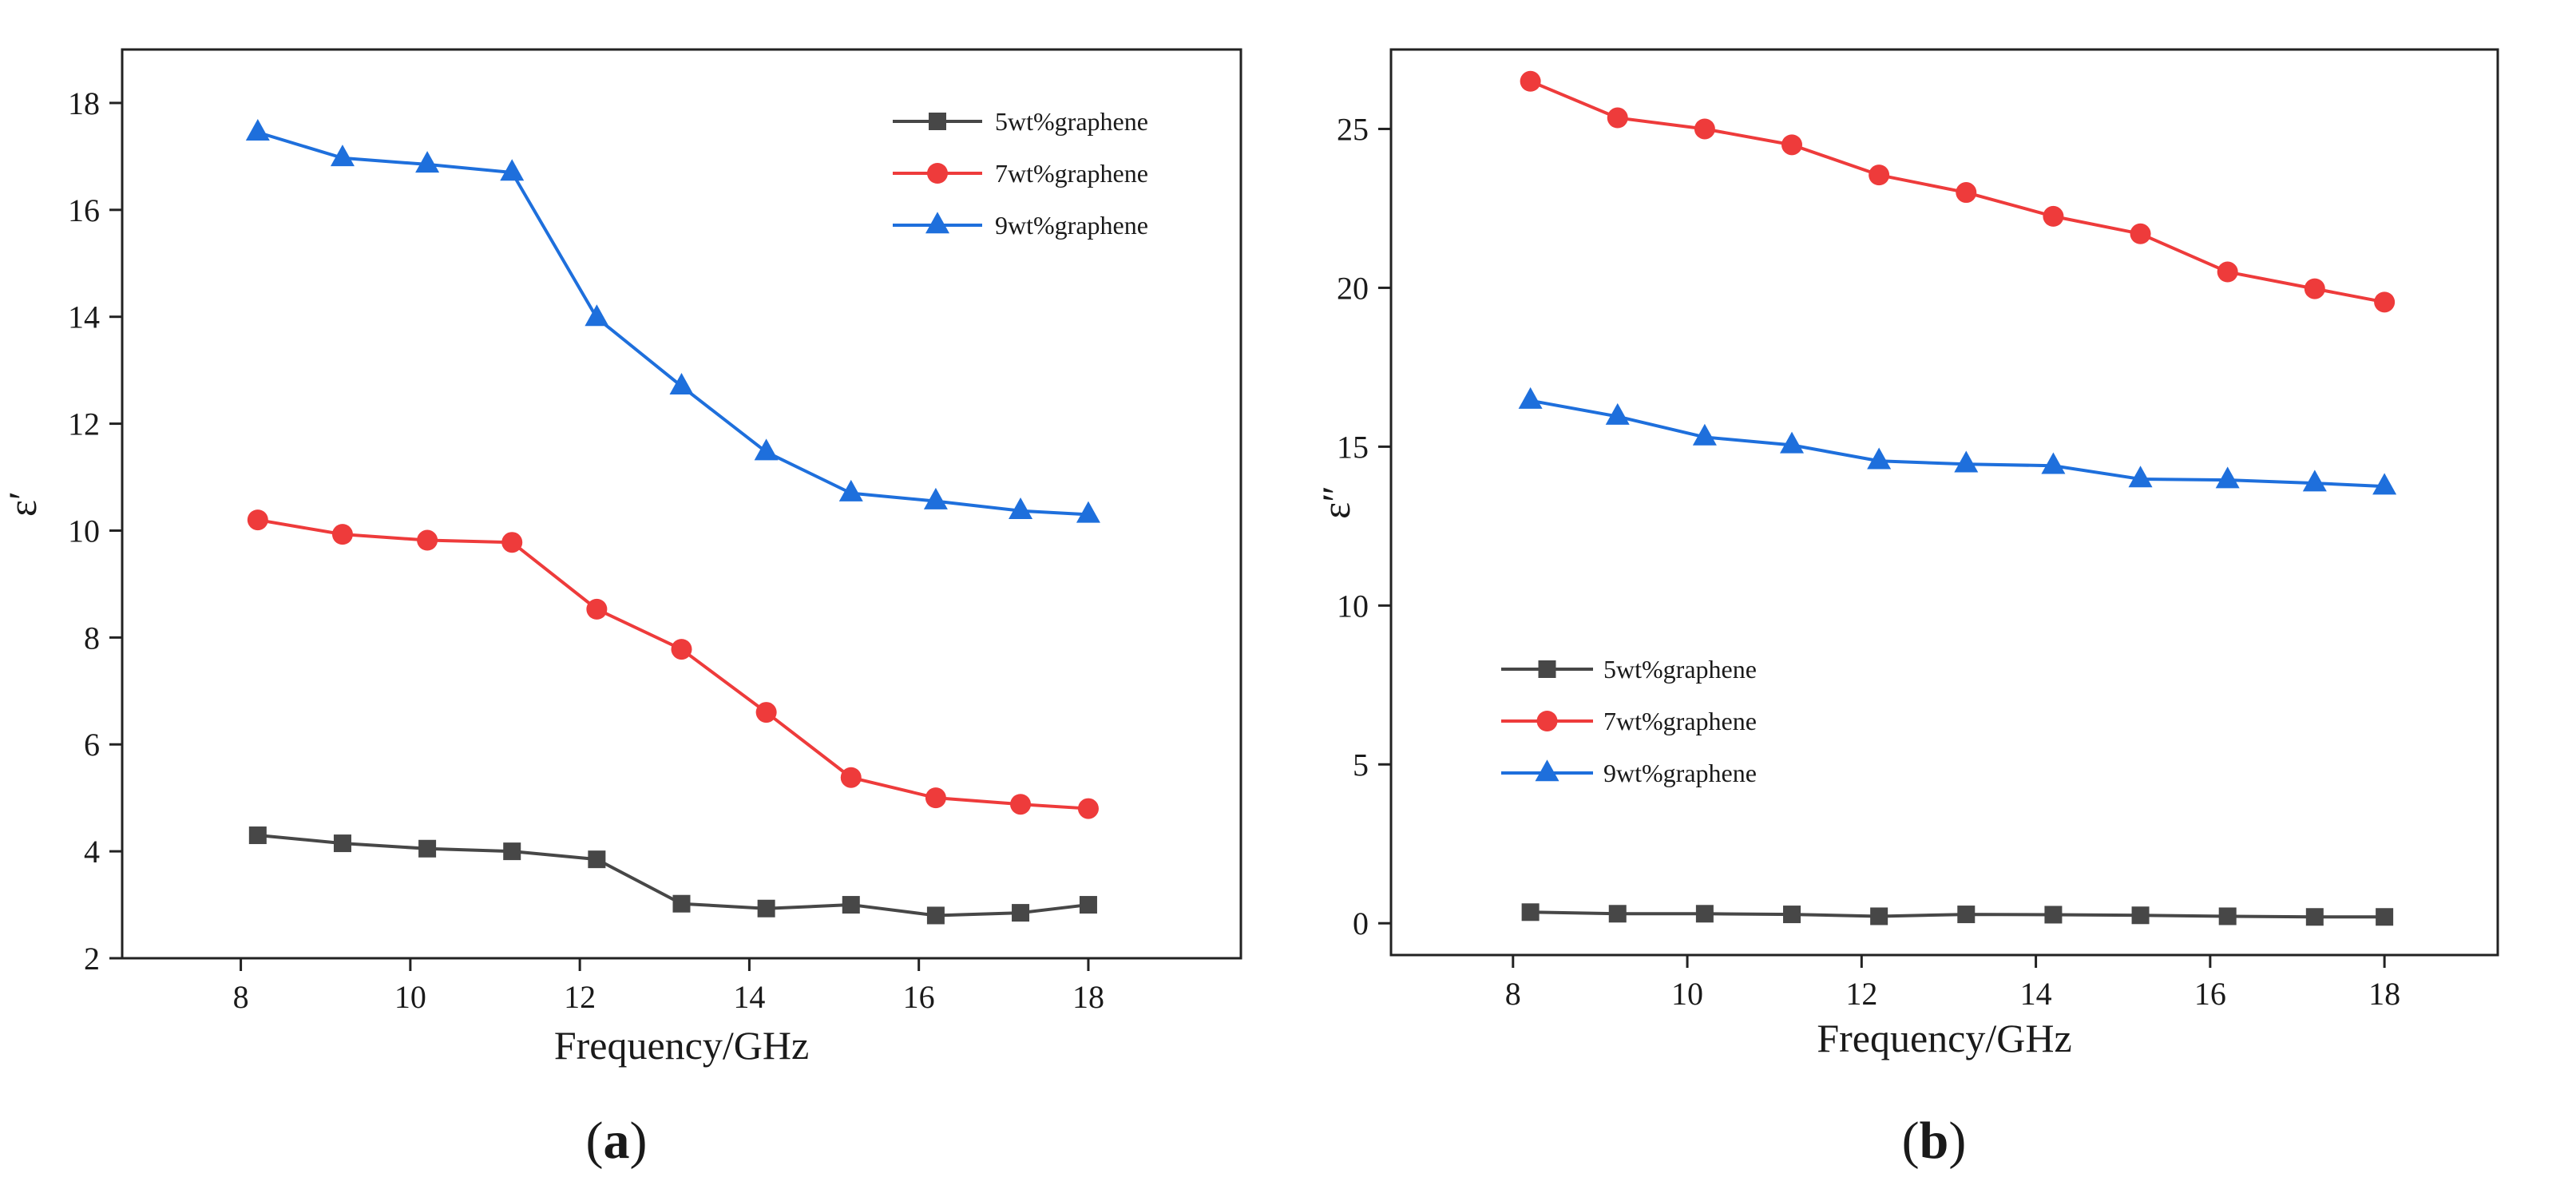 The image size is (2576, 1193). Describe the element at coordinates (1353, 447) in the screenshot. I see `y-tick-label: 15` at that location.